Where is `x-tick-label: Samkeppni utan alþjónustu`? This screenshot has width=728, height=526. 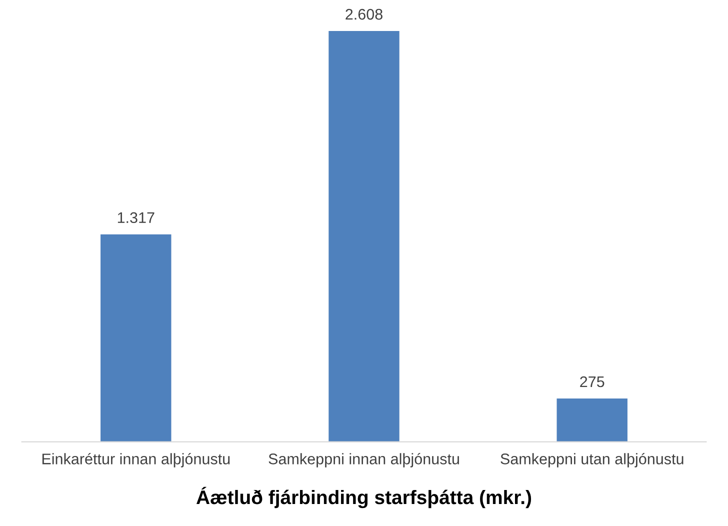
x-tick-label: Samkeppni utan alþjónustu is located at coordinates (592, 460).